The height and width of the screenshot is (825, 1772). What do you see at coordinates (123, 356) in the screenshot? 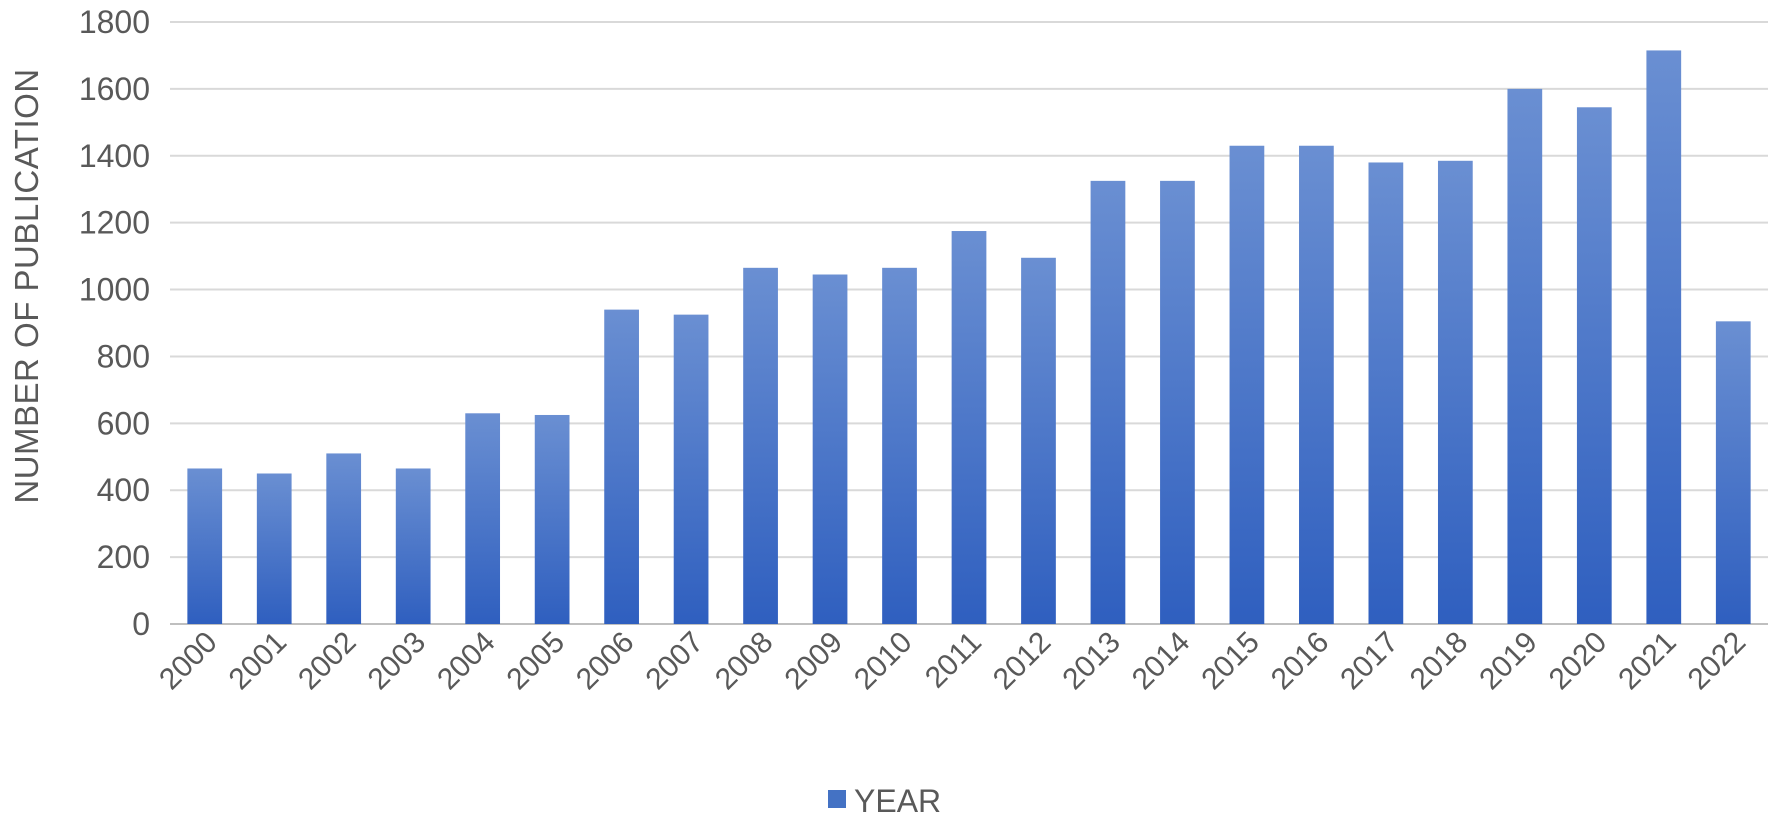
I see `y-tick-label: 800` at bounding box center [123, 356].